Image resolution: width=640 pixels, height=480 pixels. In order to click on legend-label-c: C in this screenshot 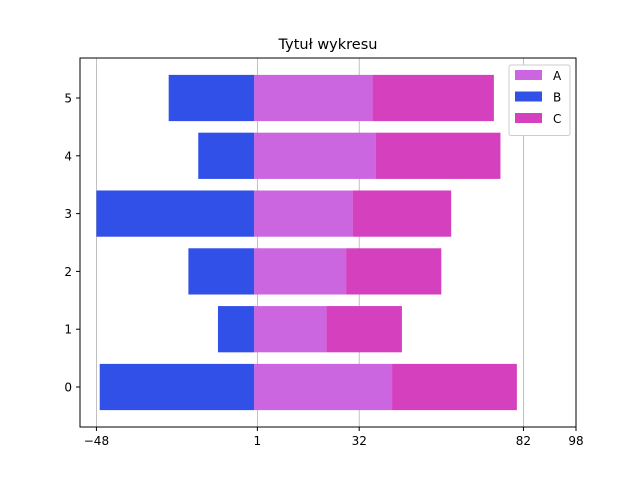, I will do `click(557, 119)`.